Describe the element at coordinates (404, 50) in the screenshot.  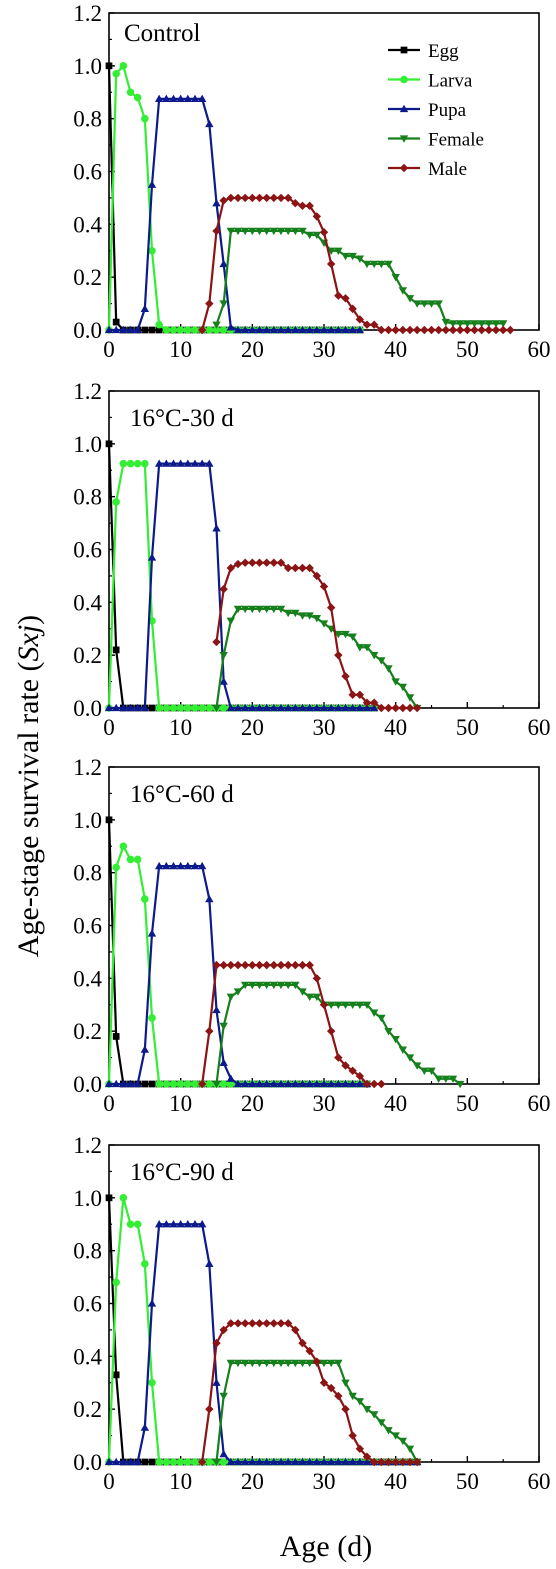
I see `legend-marker-egg` at that location.